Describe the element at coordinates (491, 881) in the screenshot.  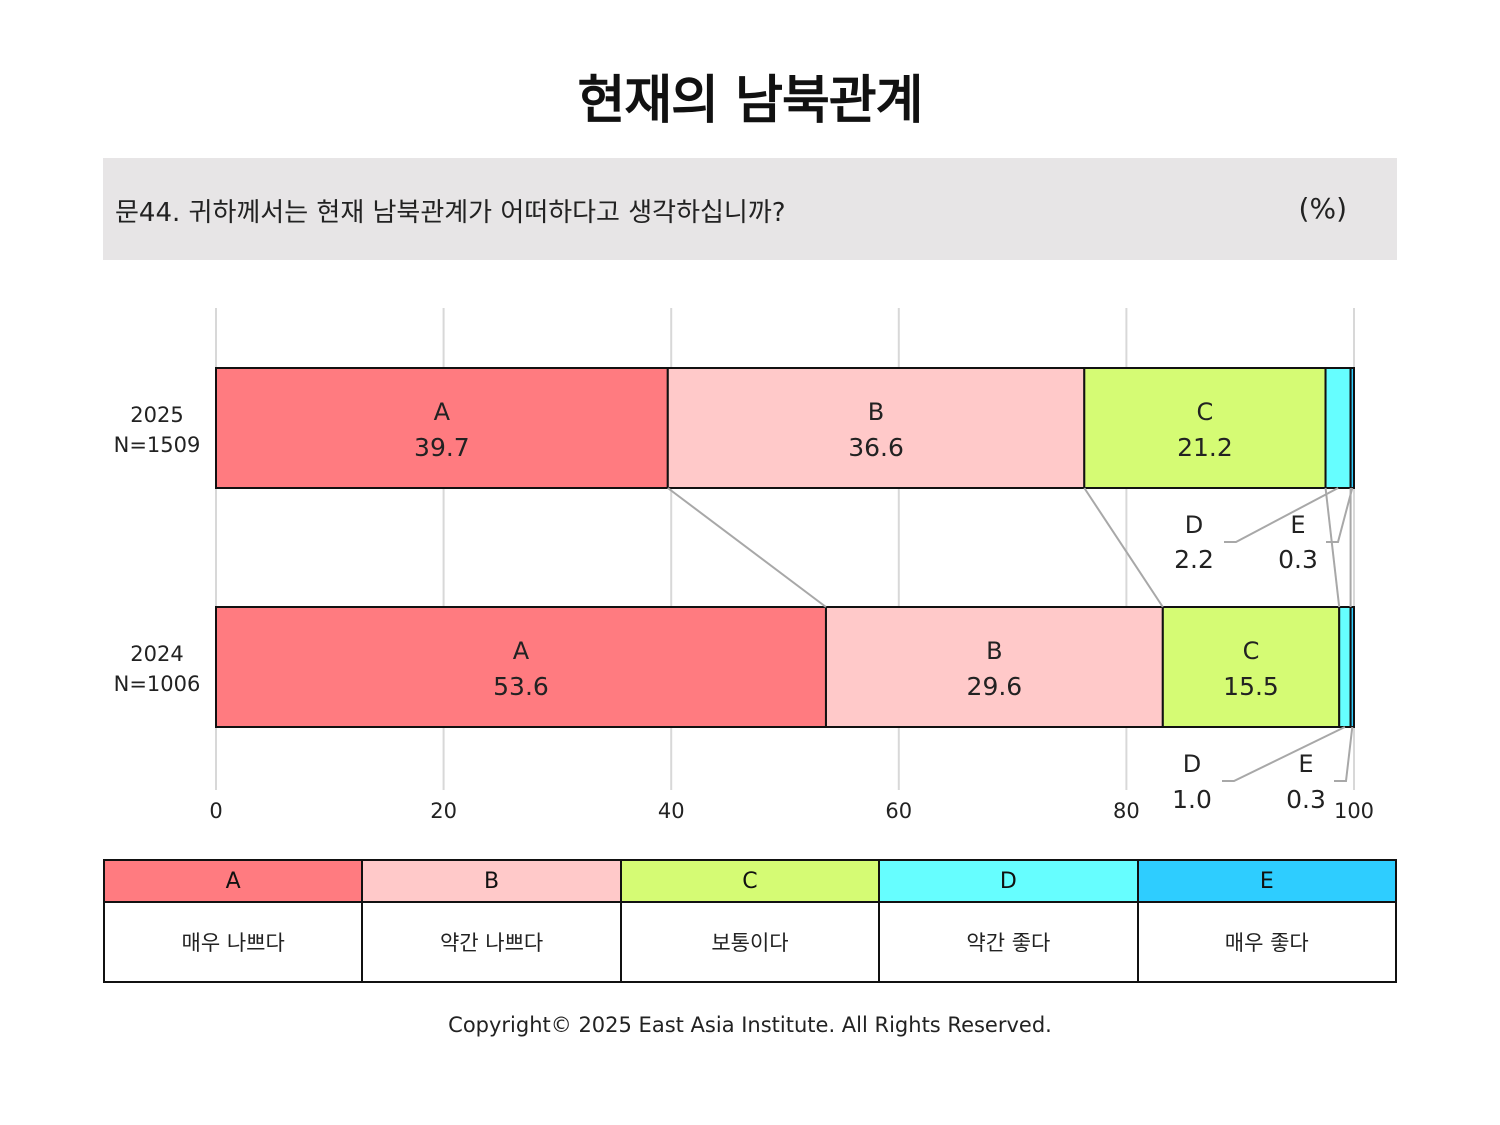
I see `legend-code-b: B` at that location.